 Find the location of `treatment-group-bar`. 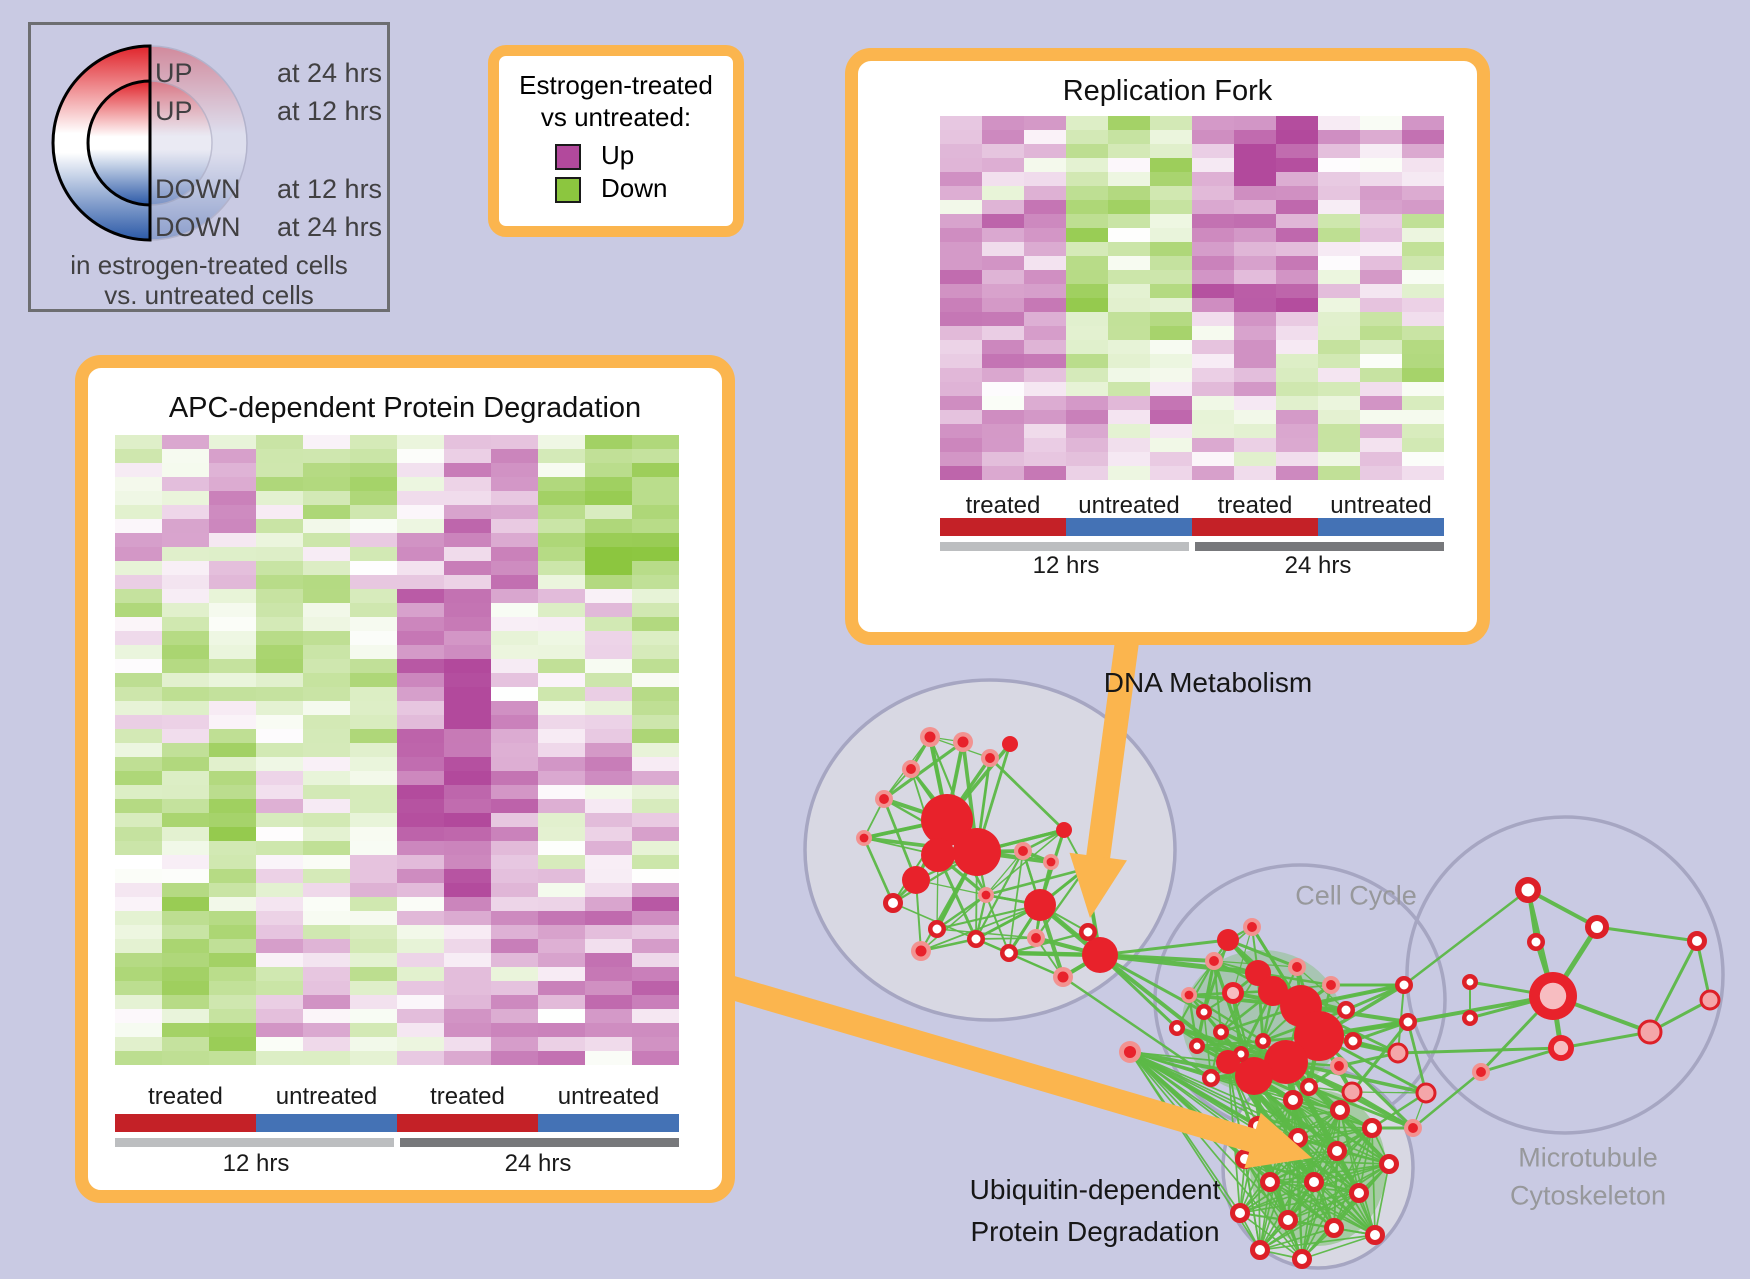

treatment-group-bar is located at coordinates (185, 1123).